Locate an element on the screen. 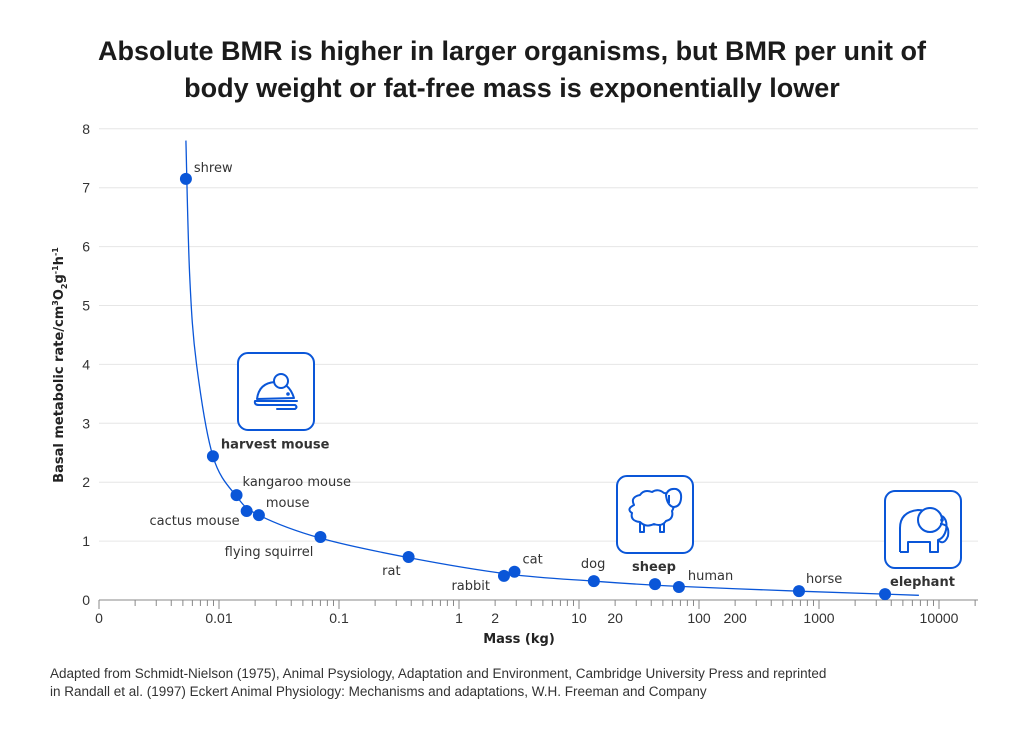 This screenshot has width=1024, height=735. x-tick-label: 200 is located at coordinates (735, 618).